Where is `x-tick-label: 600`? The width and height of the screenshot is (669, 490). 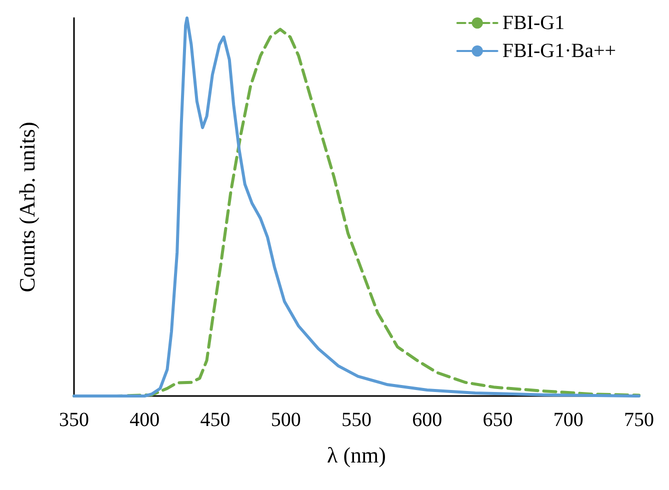 x-tick-label: 600 is located at coordinates (427, 420).